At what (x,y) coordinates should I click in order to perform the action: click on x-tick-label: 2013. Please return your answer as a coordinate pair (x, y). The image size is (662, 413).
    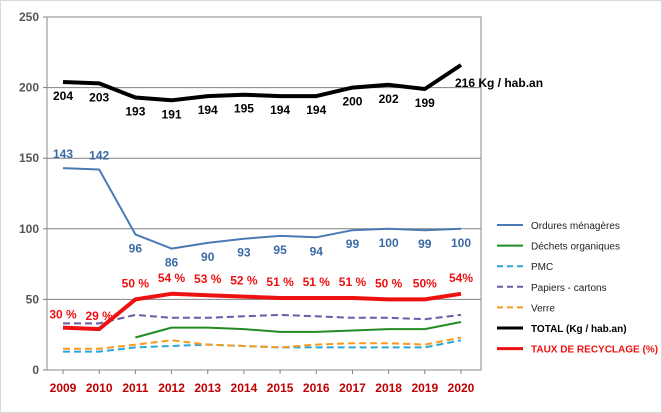
    Looking at the image, I should click on (207, 388).